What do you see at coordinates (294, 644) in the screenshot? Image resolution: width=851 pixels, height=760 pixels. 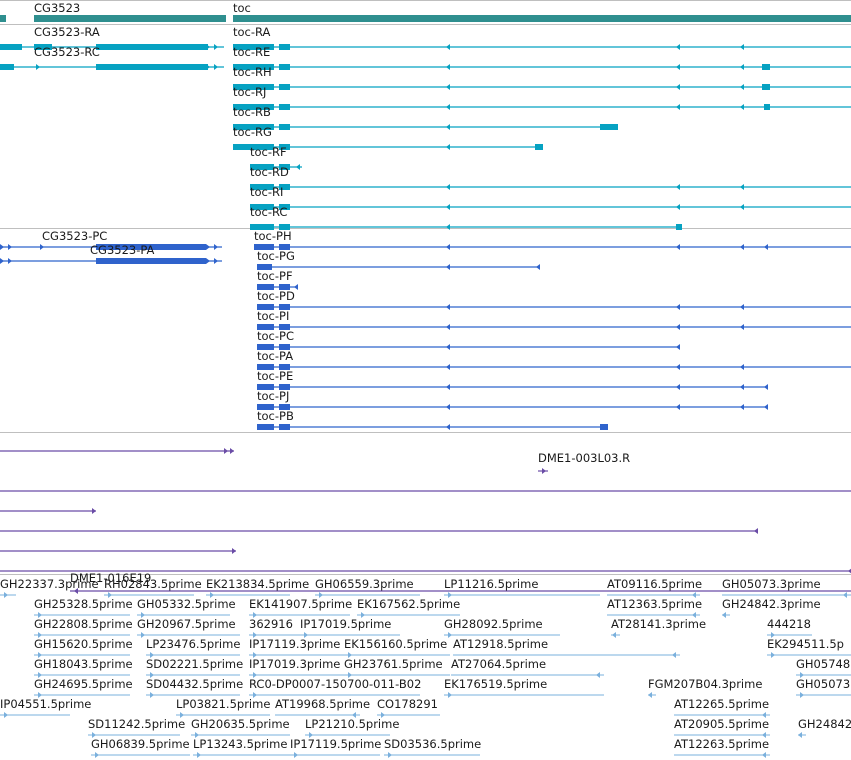 I see `est-label: IP17119.3prime` at bounding box center [294, 644].